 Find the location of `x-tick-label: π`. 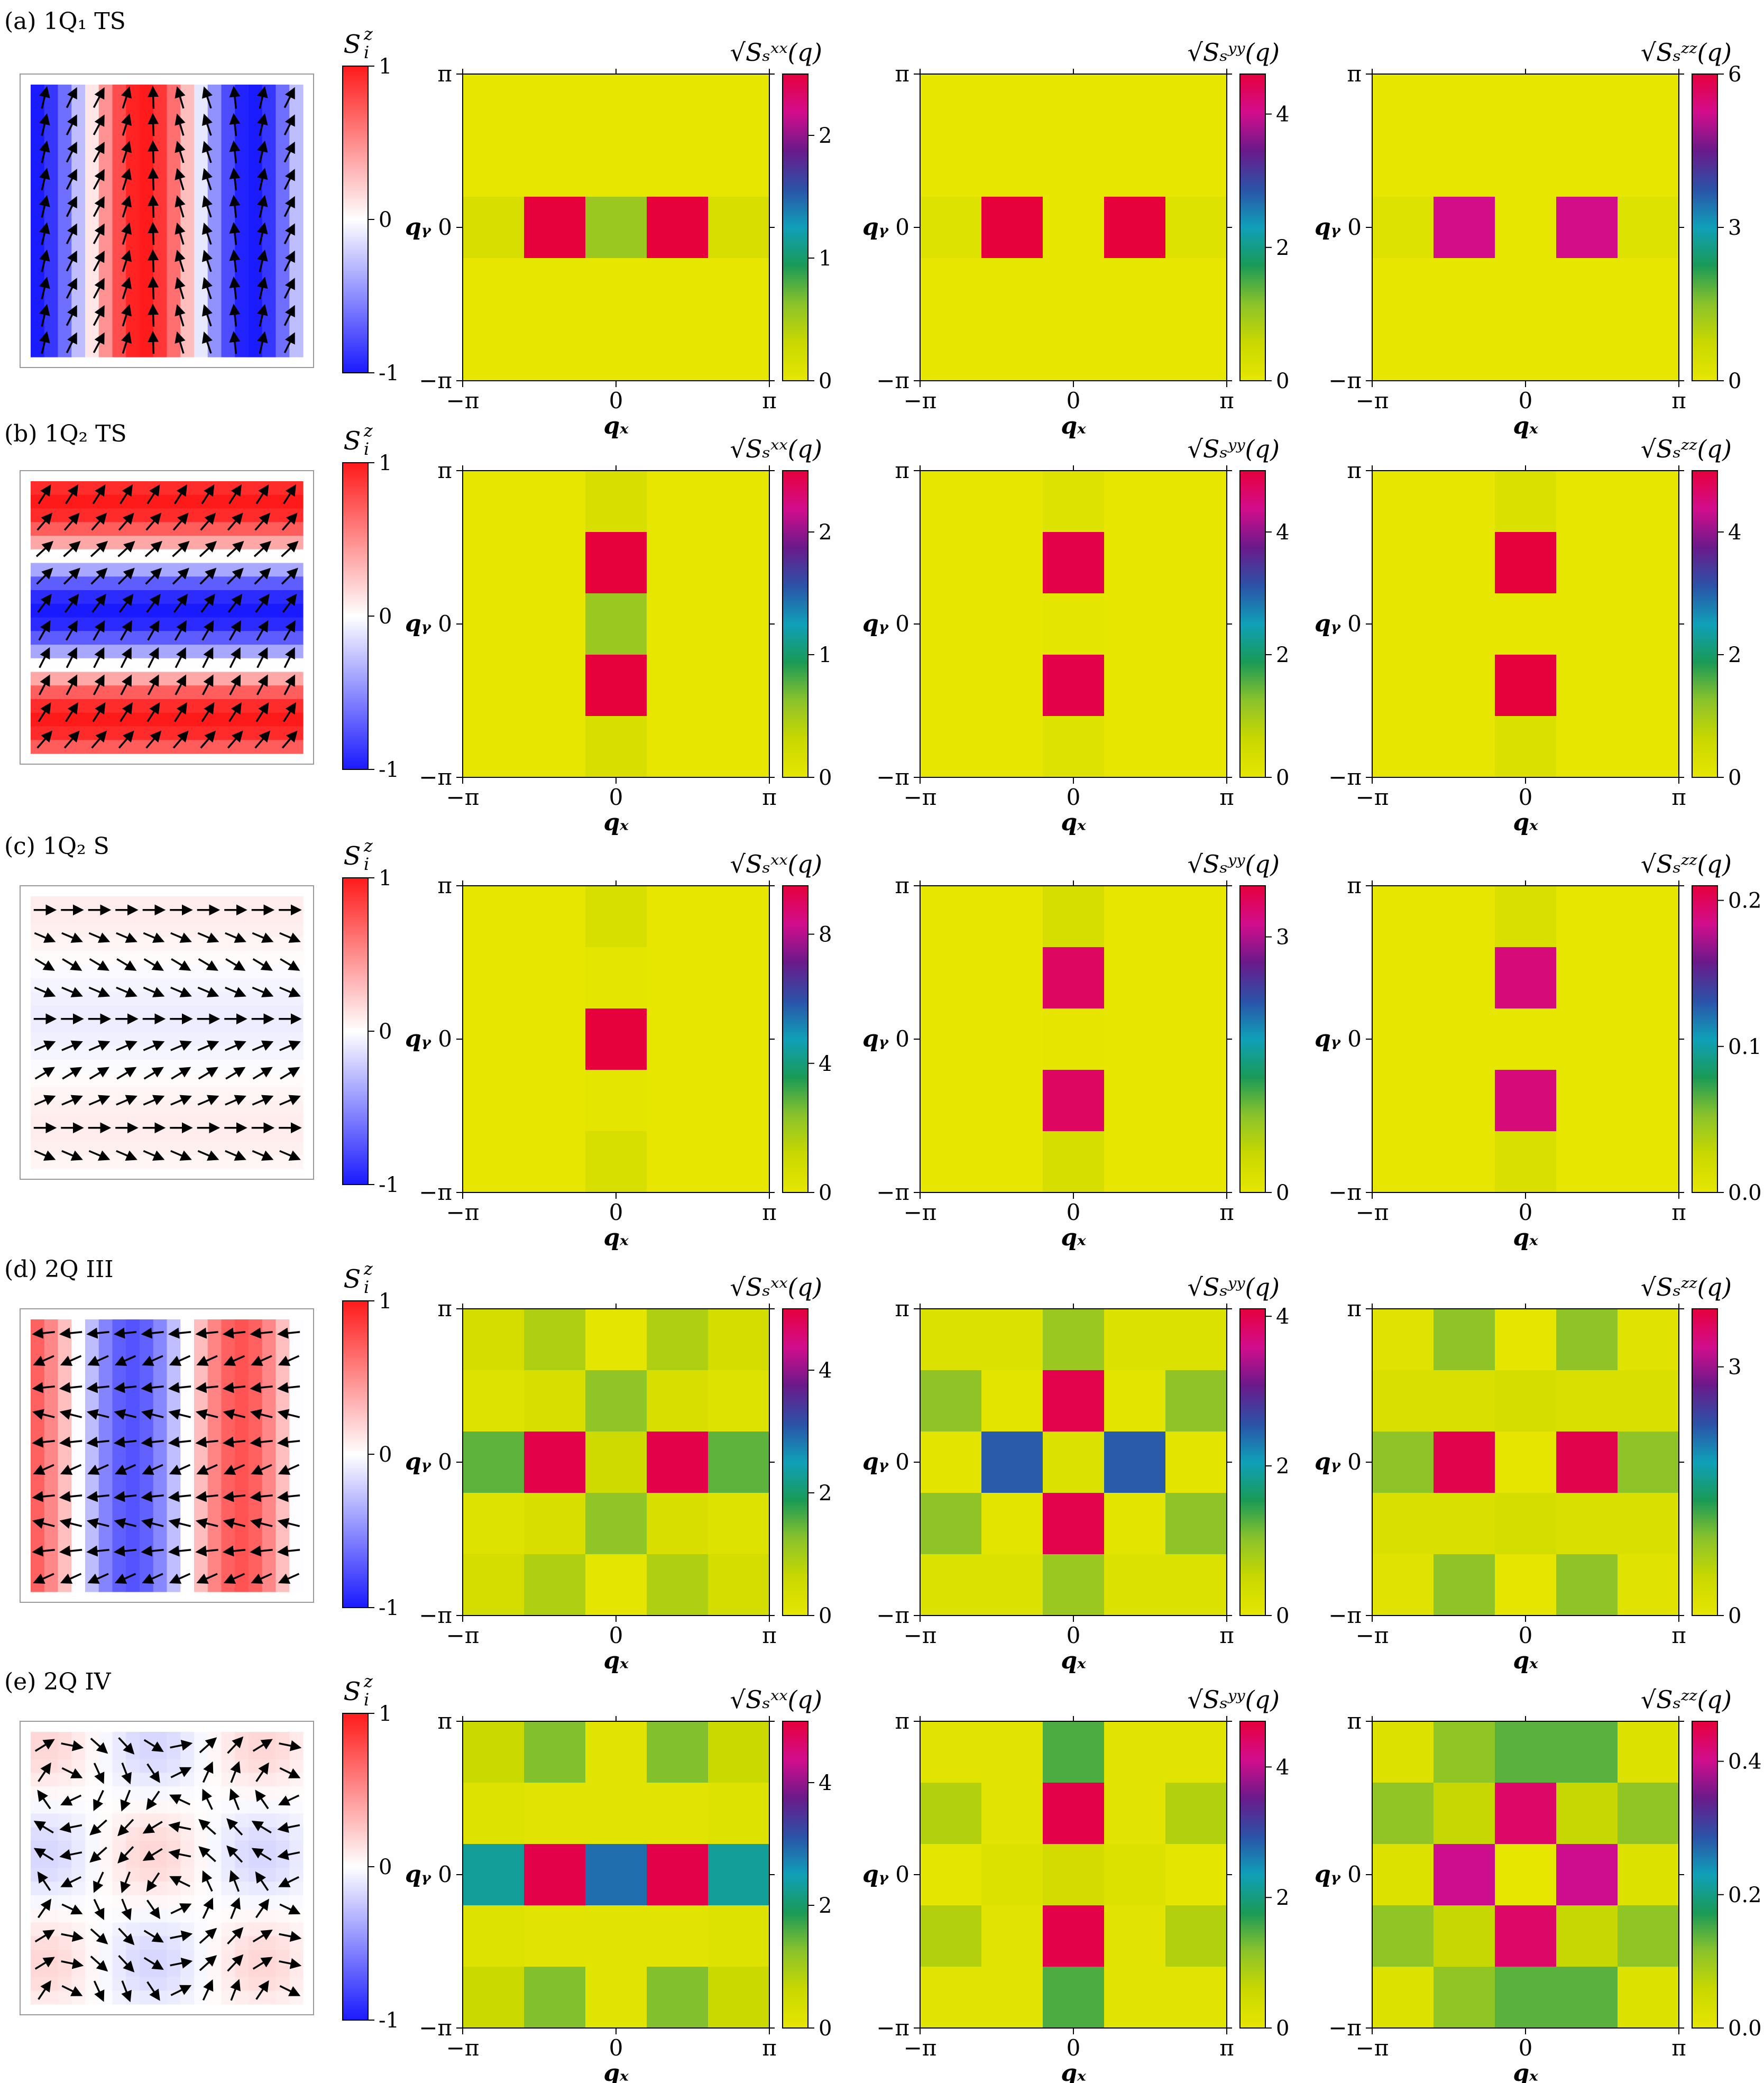

x-tick-label: π is located at coordinates (1679, 797).